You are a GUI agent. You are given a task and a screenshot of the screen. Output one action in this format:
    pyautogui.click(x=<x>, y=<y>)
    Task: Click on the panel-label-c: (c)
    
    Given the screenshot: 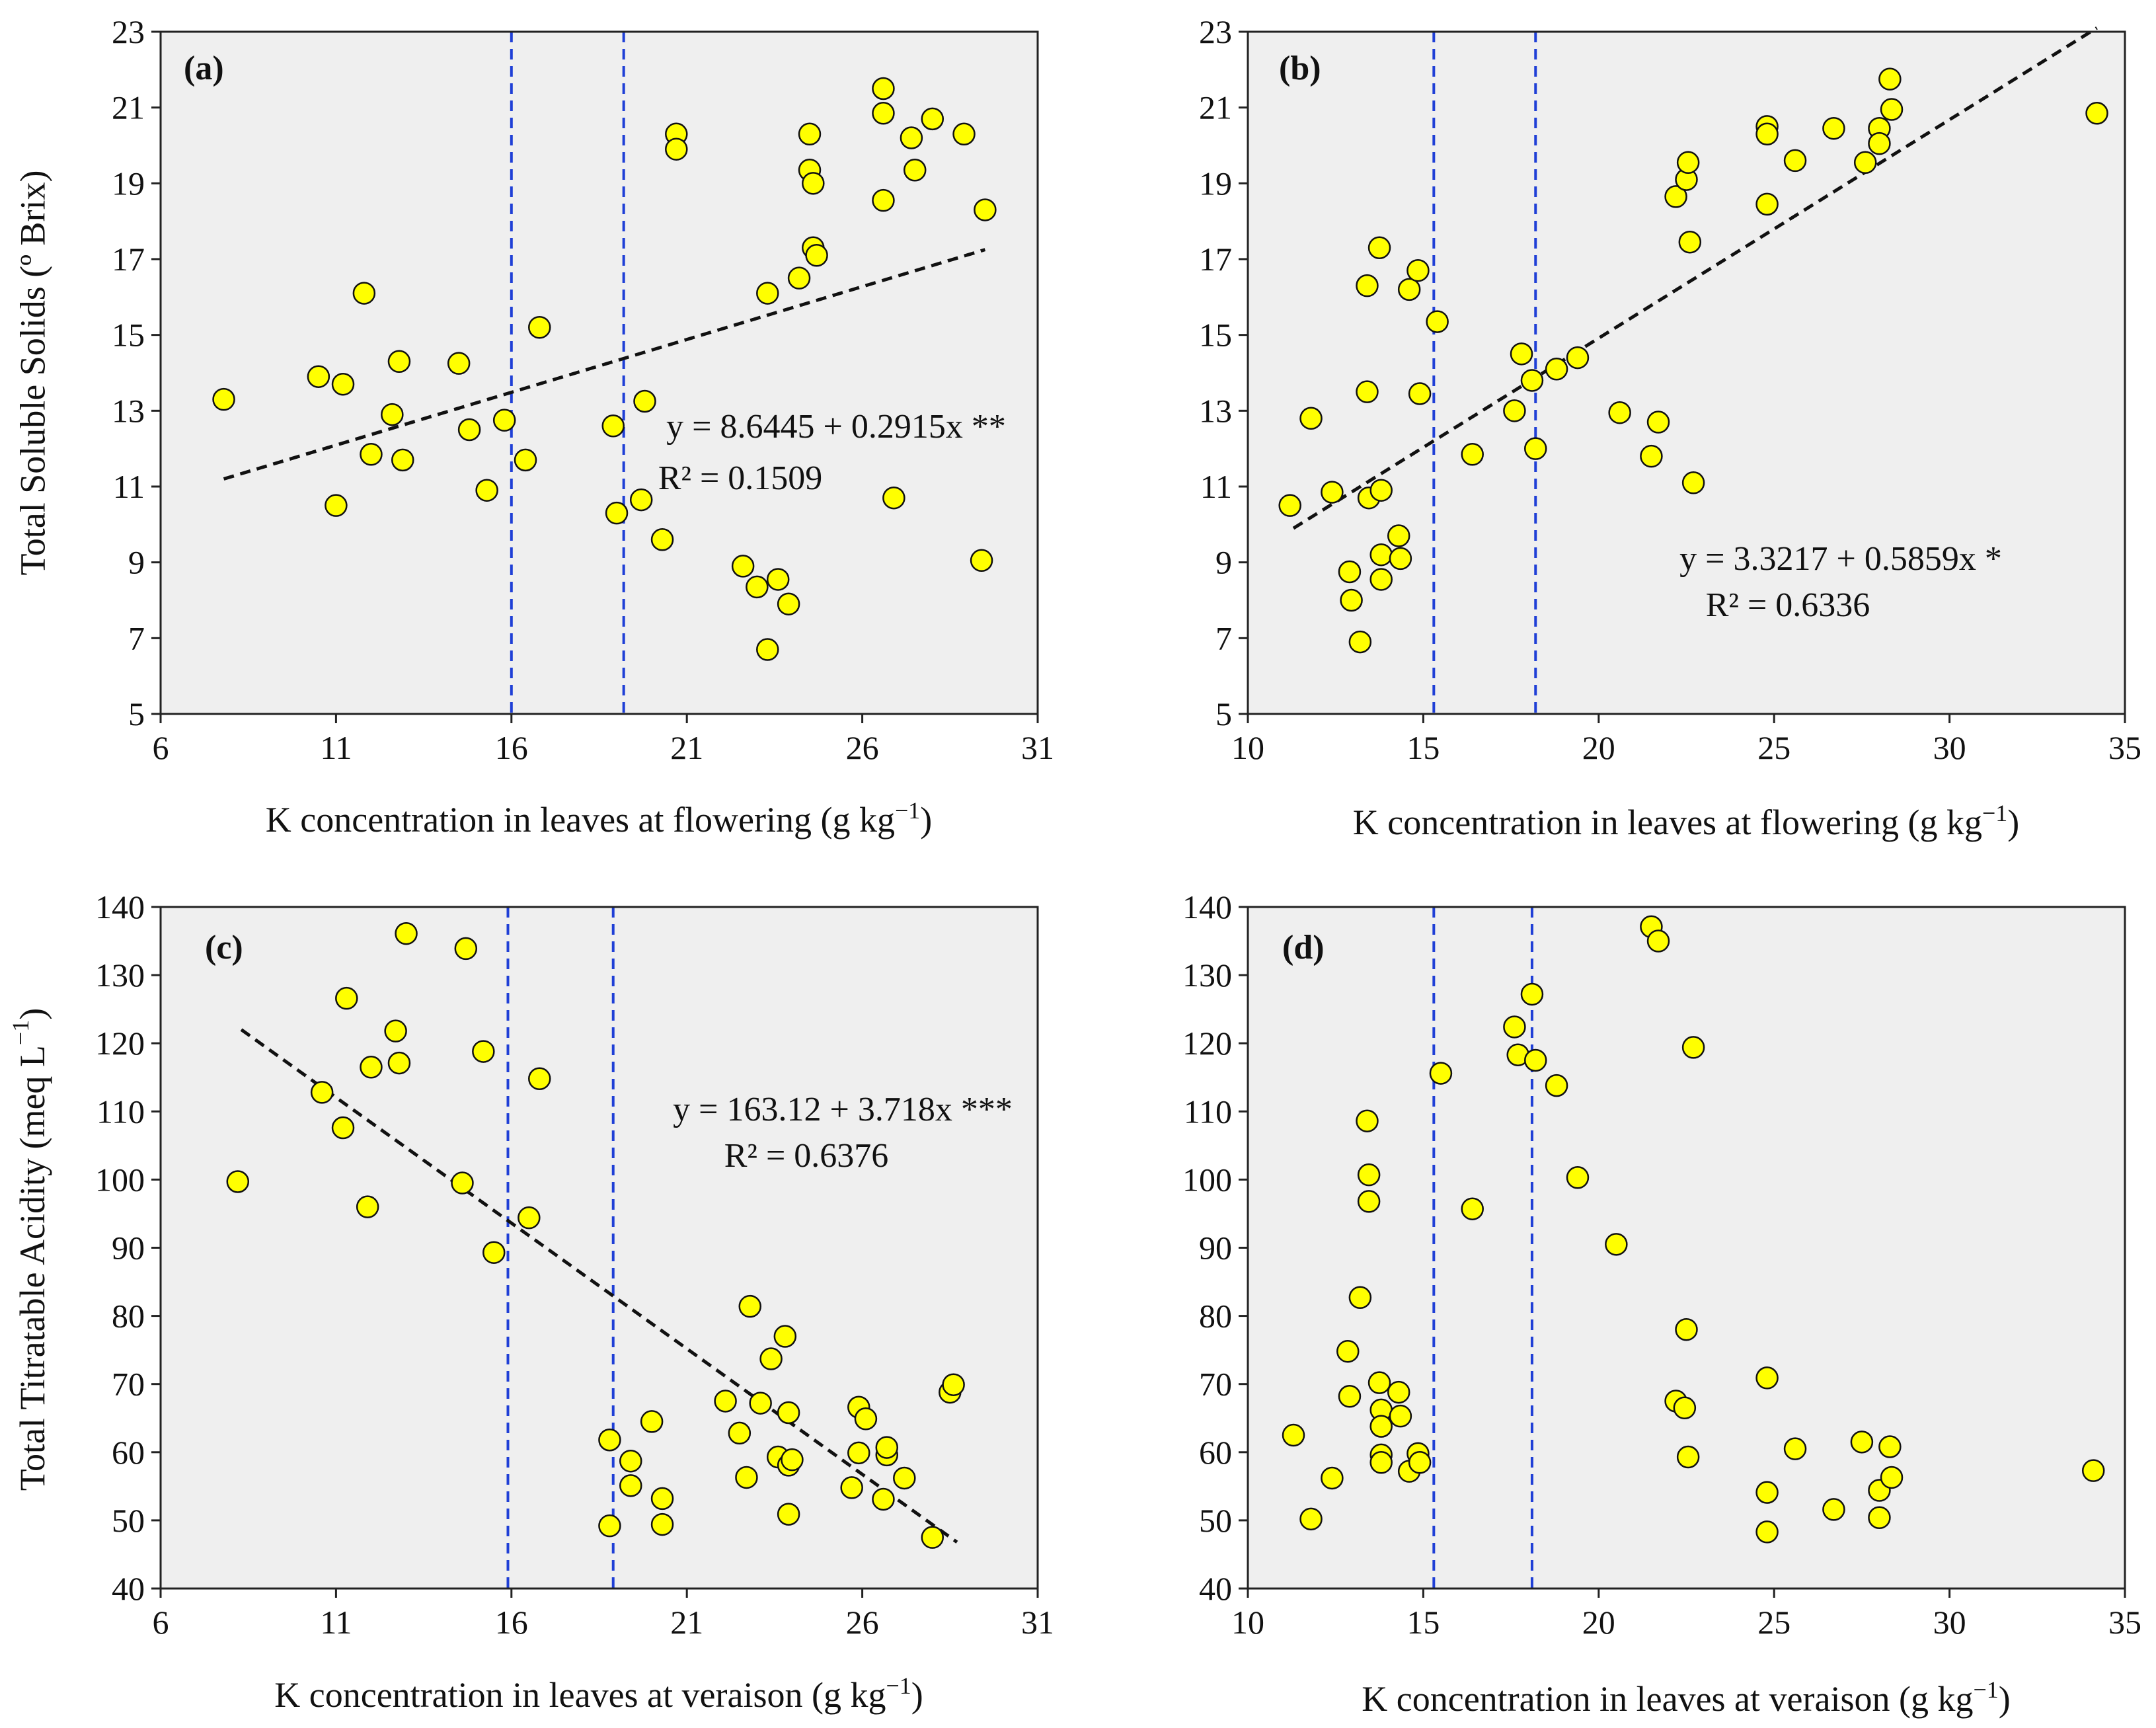 What is the action you would take?
    pyautogui.click(x=224, y=947)
    